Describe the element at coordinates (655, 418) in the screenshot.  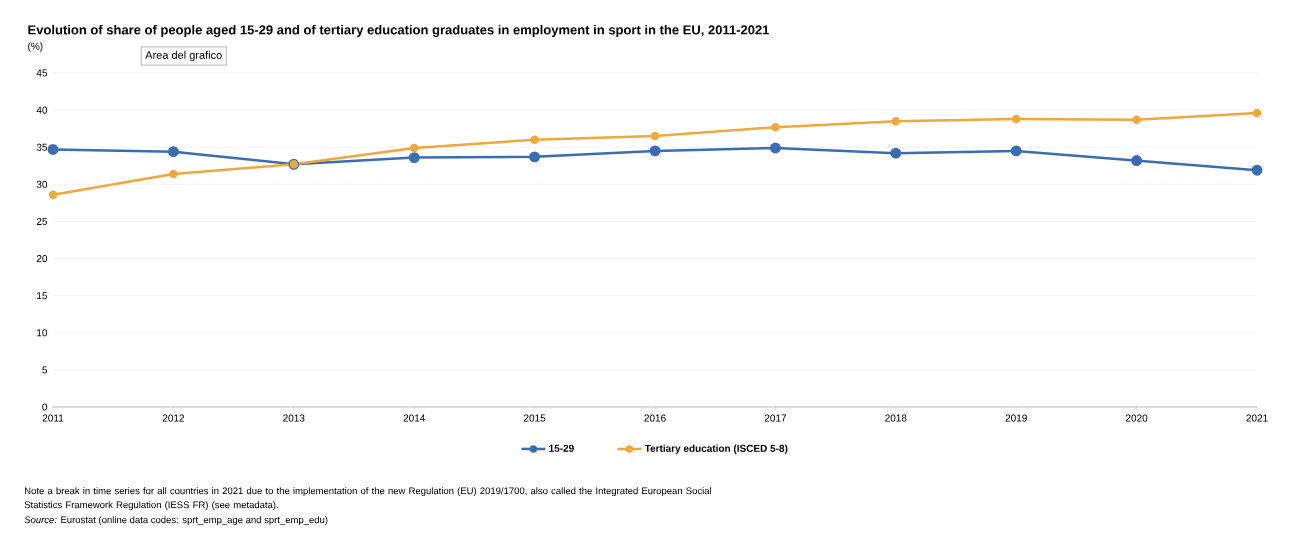
I see `x-tick-label: 2016` at that location.